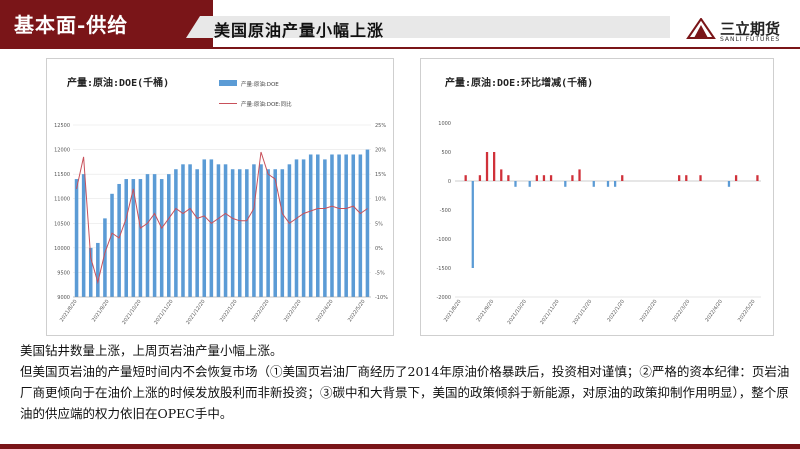 The image size is (800, 449). I want to click on section-header-band, so click(106, 24).